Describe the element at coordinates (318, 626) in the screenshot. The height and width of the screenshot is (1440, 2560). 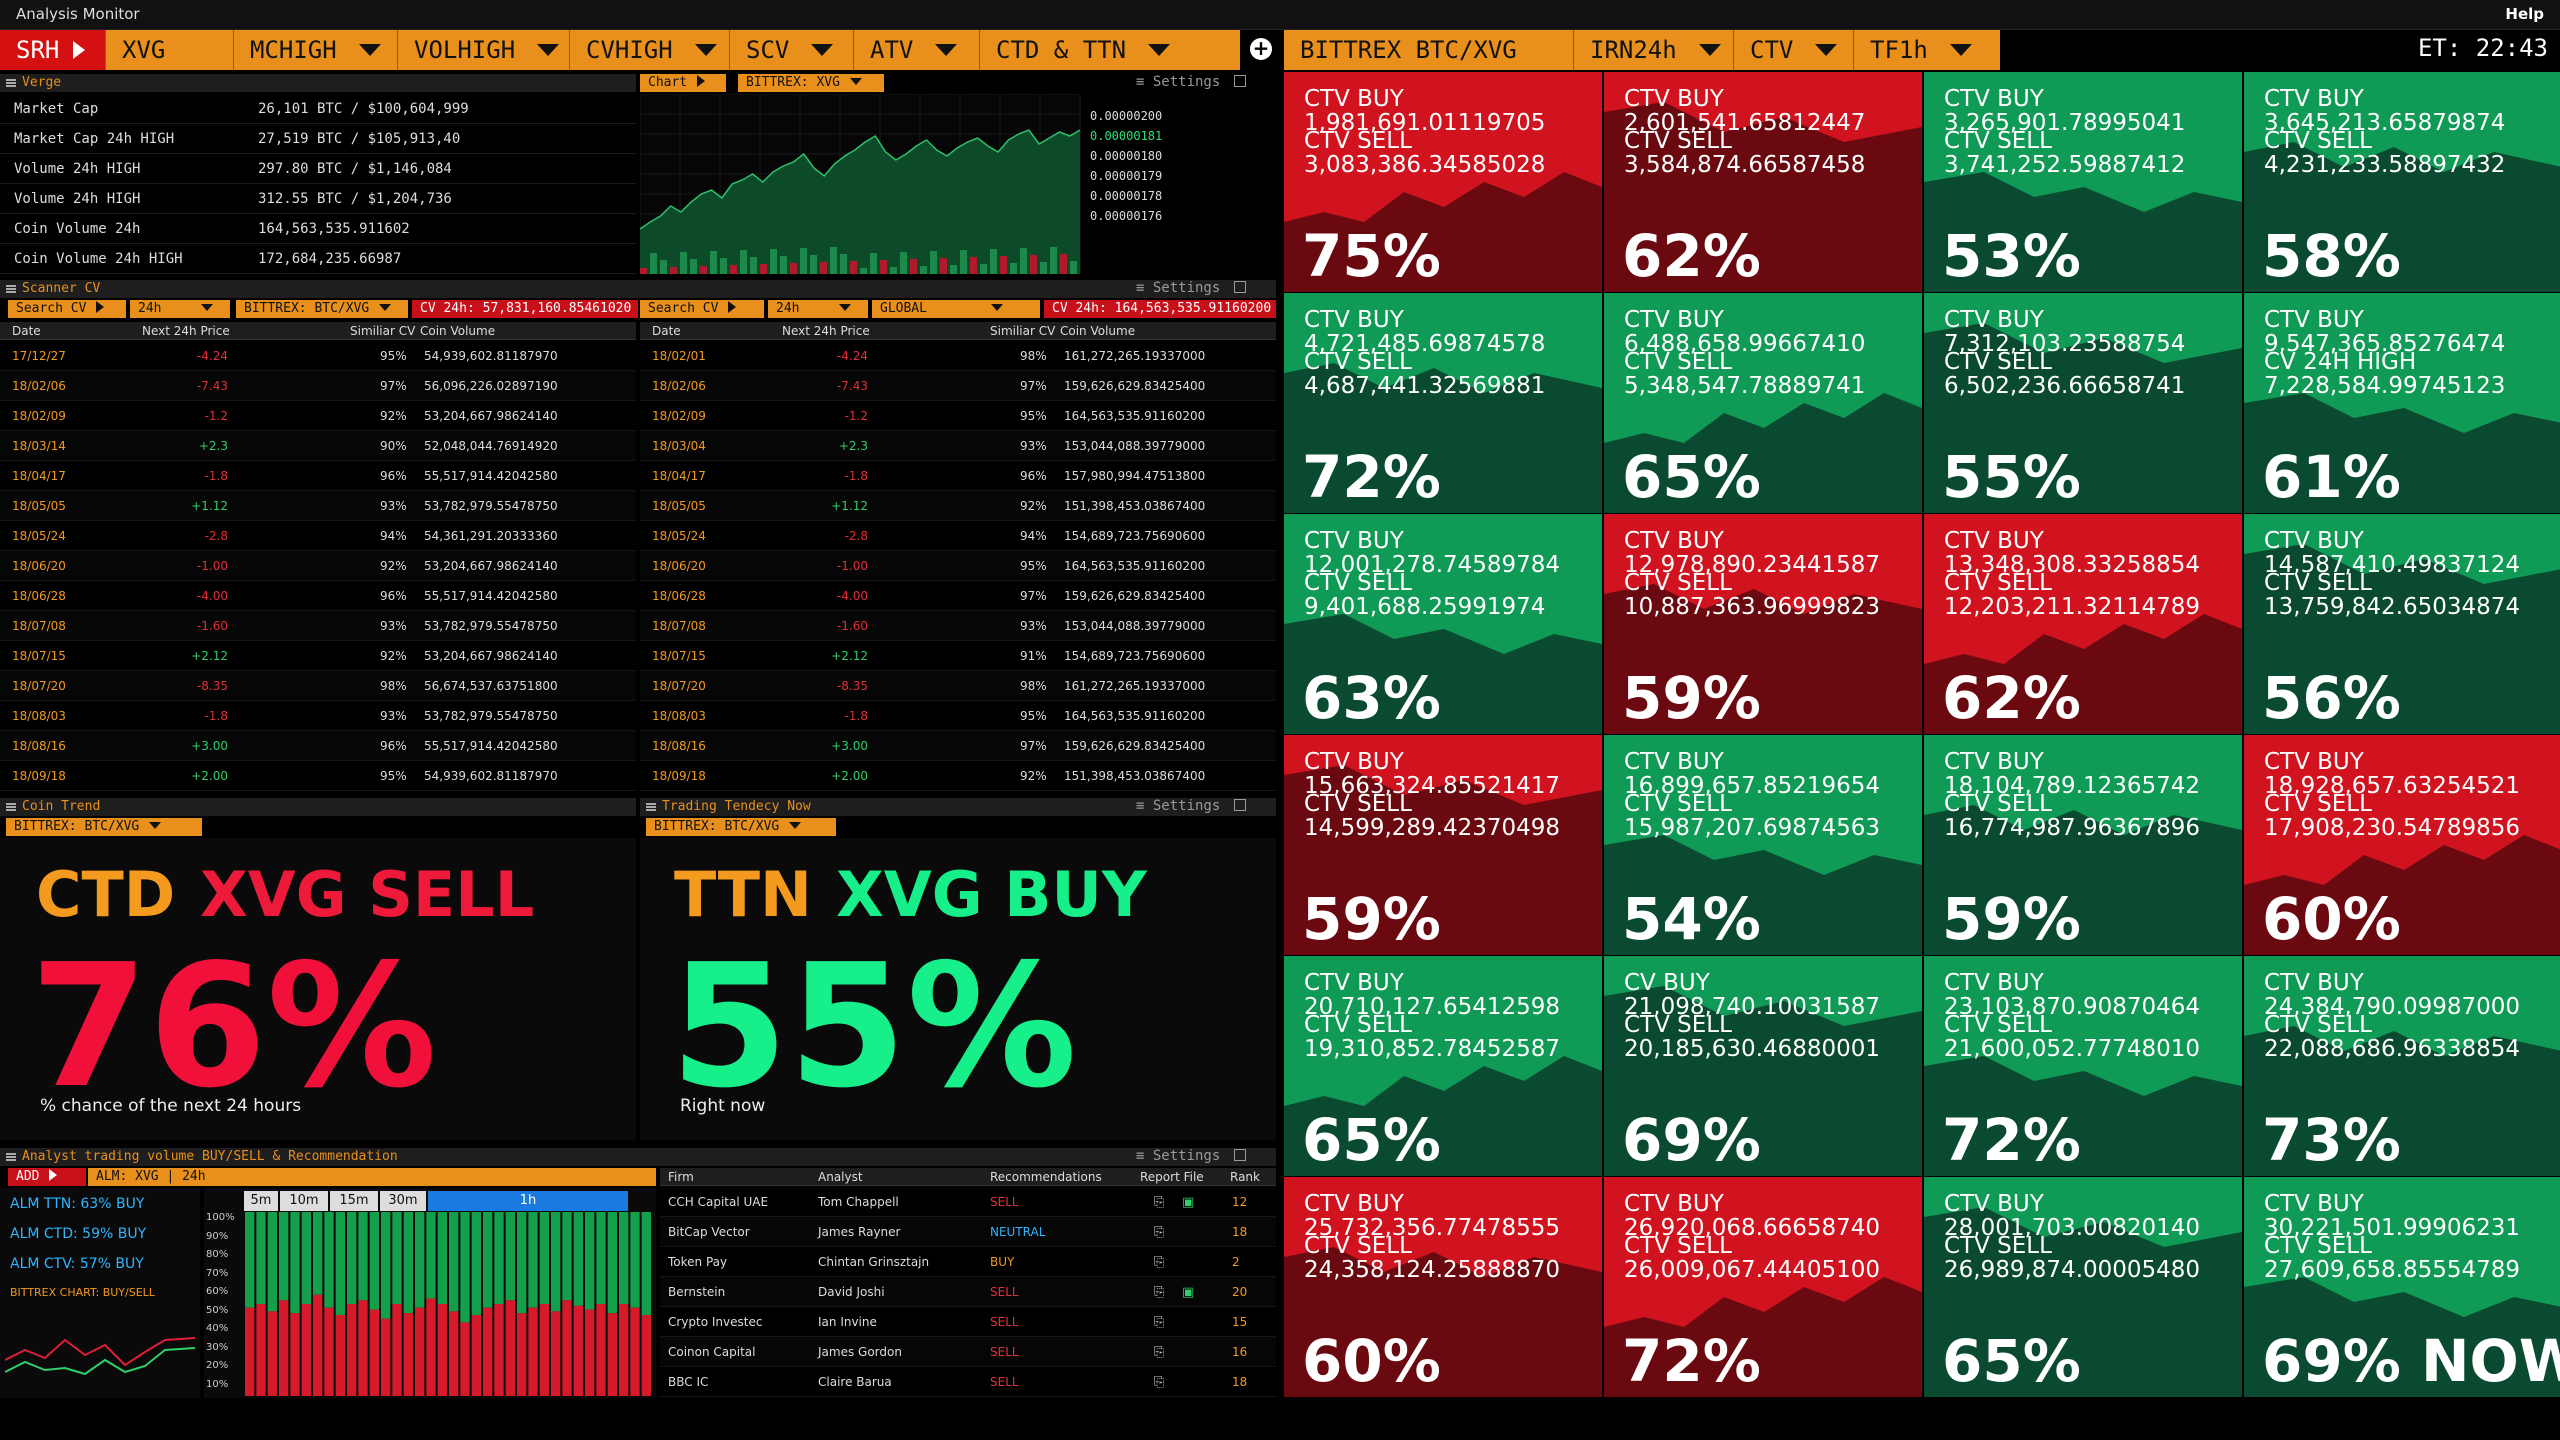
I see `table-row: 18/07/08 -1.60 93% 53,782,979.55478750` at that location.